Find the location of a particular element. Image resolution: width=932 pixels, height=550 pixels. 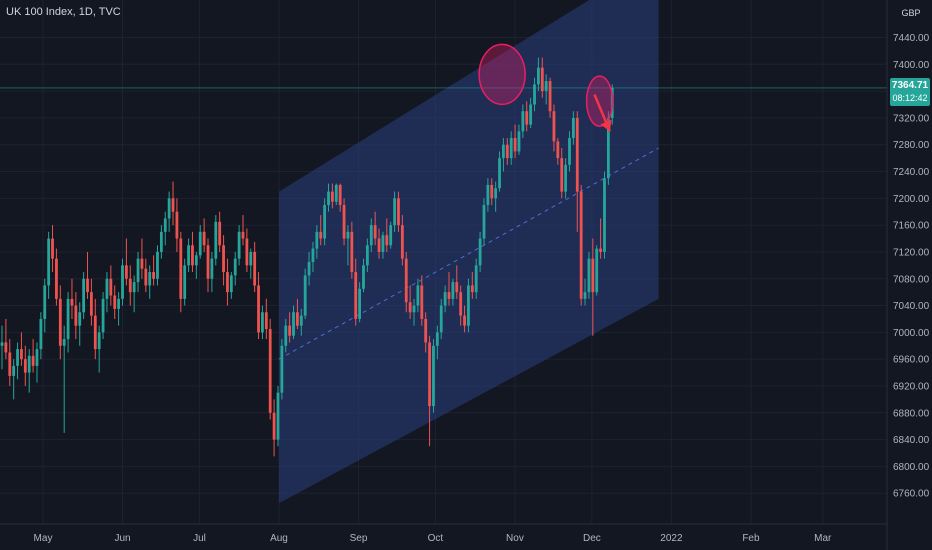

price-tick-label: 6920.00 is located at coordinates (911, 386).